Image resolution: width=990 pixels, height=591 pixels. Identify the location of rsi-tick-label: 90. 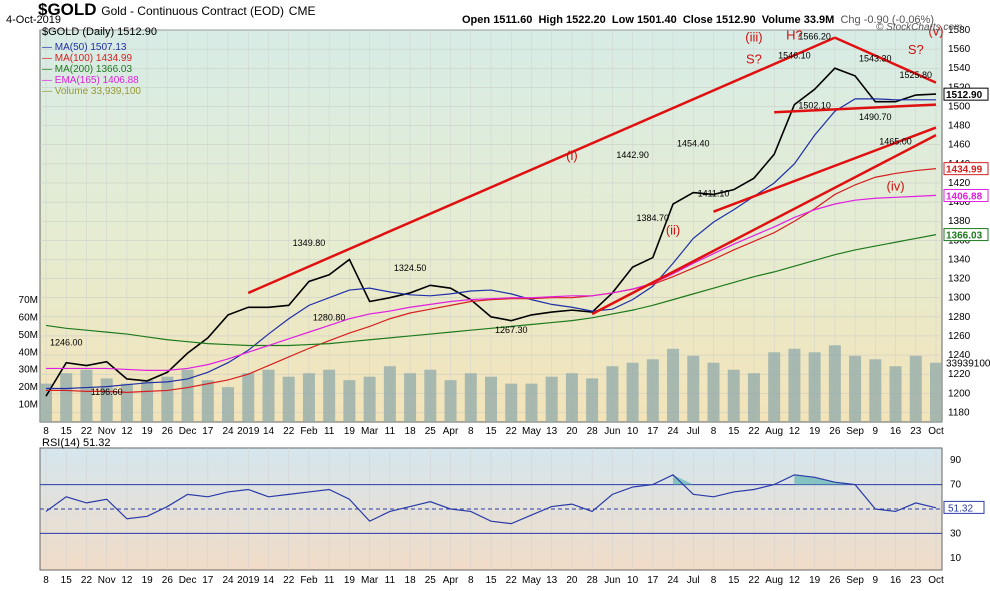
(956, 460).